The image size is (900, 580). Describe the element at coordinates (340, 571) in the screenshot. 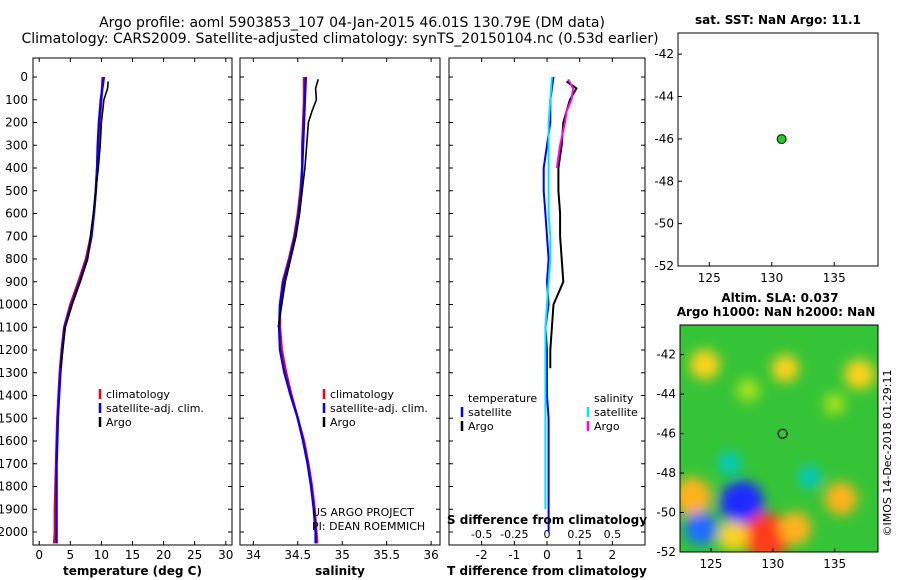

I see `x-axis-label: salinity` at that location.